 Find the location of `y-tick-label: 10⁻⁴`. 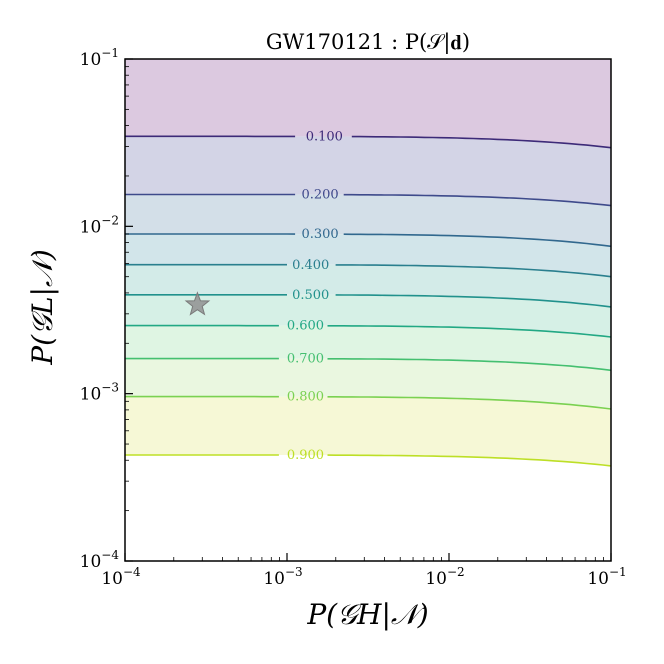

y-tick-label: 10⁻⁴ is located at coordinates (100, 560).